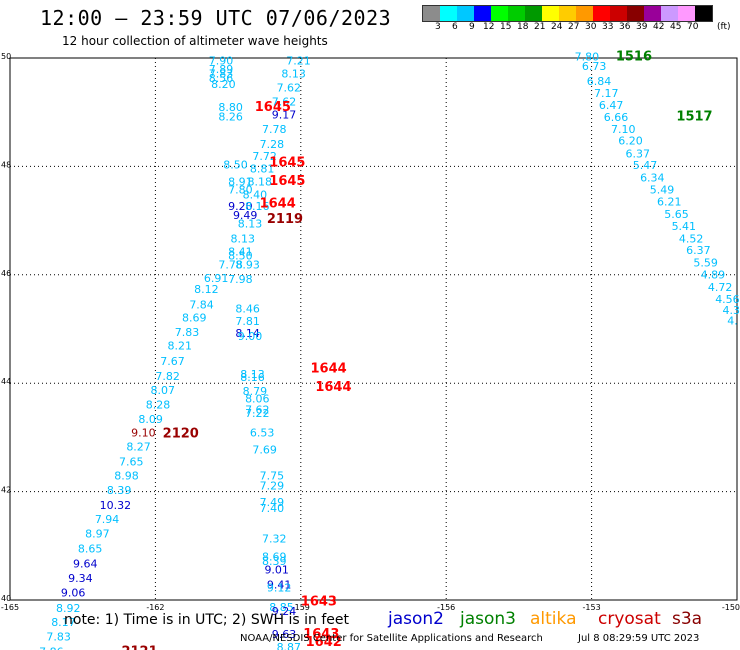 This screenshot has height=650, width=740. I want to click on color-scale-label: 3, so click(438, 27).